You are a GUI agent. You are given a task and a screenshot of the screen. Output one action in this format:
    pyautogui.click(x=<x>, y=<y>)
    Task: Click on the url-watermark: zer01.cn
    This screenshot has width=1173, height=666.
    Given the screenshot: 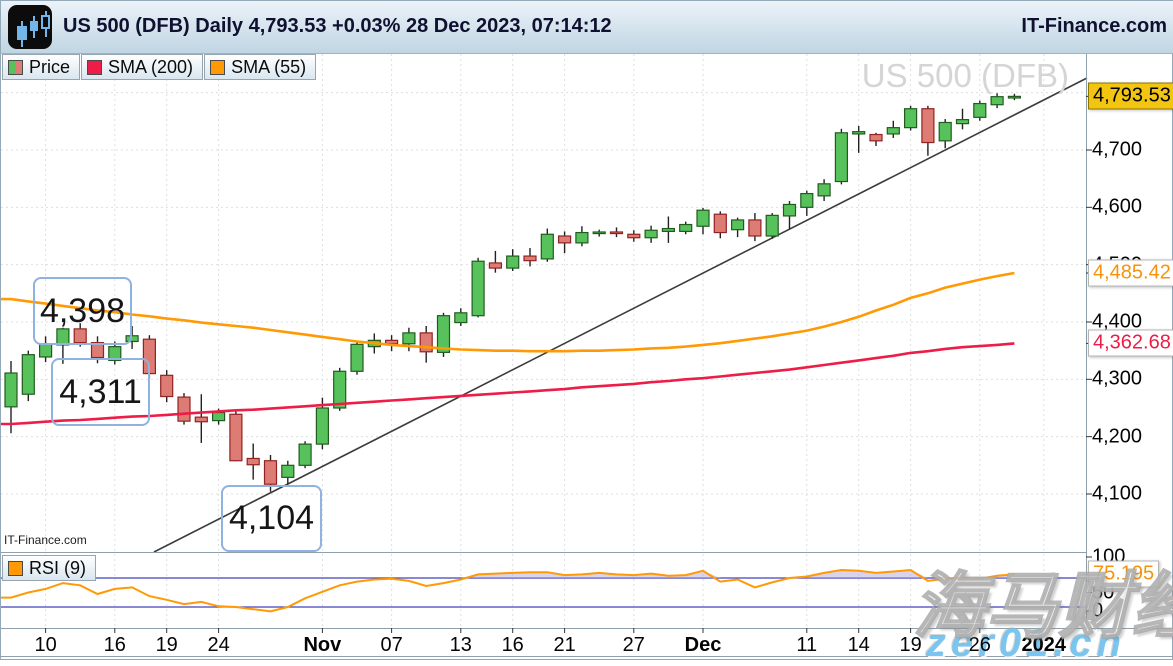 What is the action you would take?
    pyautogui.click(x=1026, y=643)
    